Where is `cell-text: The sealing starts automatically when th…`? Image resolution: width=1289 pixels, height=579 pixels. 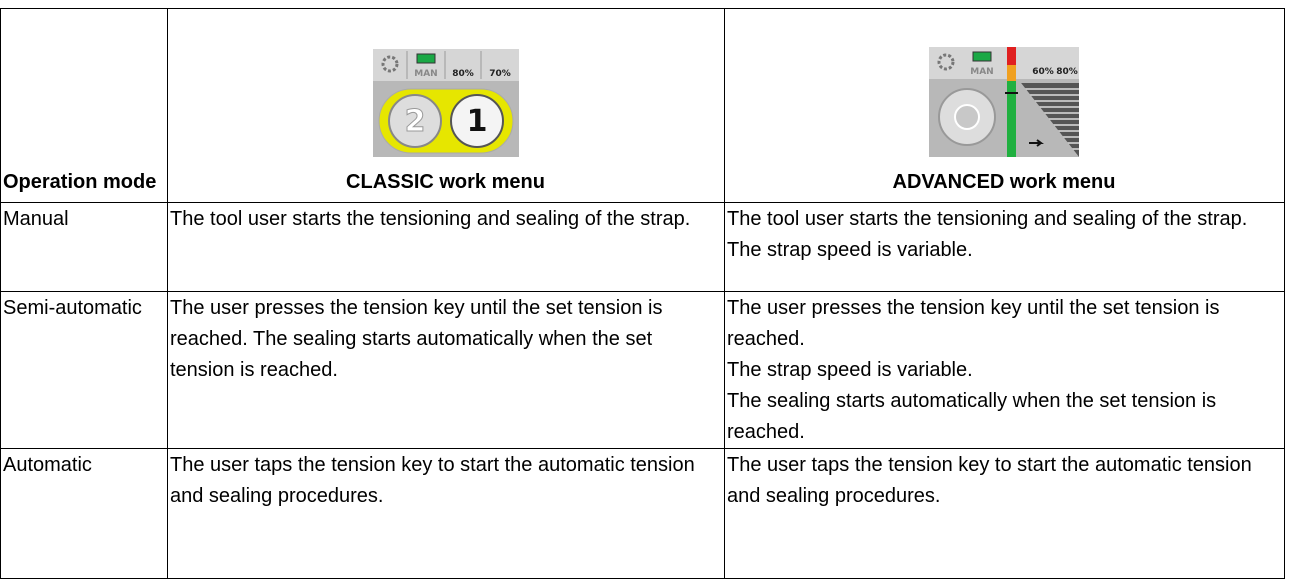
cell-text: The sealing starts automatically when th… is located at coordinates (972, 416).